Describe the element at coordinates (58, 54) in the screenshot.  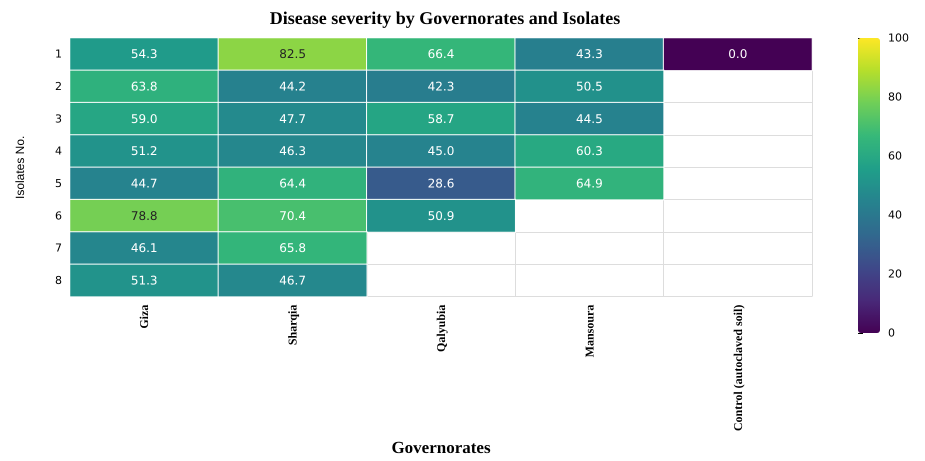
I see `y-tick-label: 1` at that location.